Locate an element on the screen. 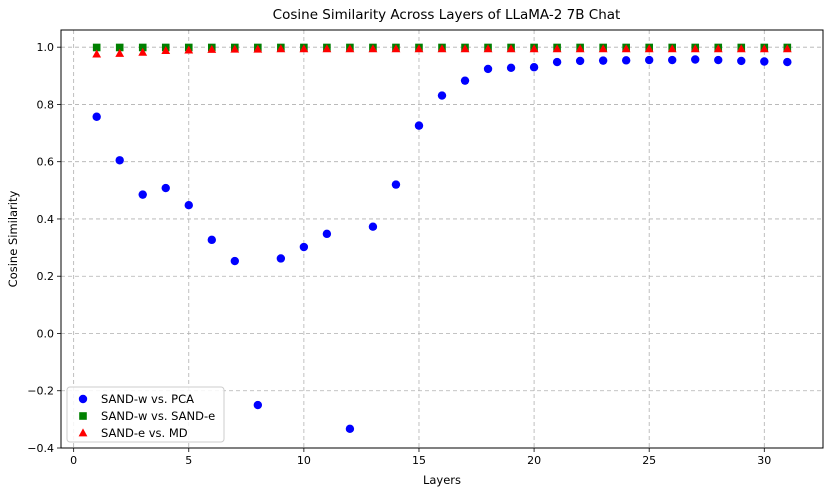 The height and width of the screenshot is (493, 830). x-axis-title: Layers is located at coordinates (442, 480).